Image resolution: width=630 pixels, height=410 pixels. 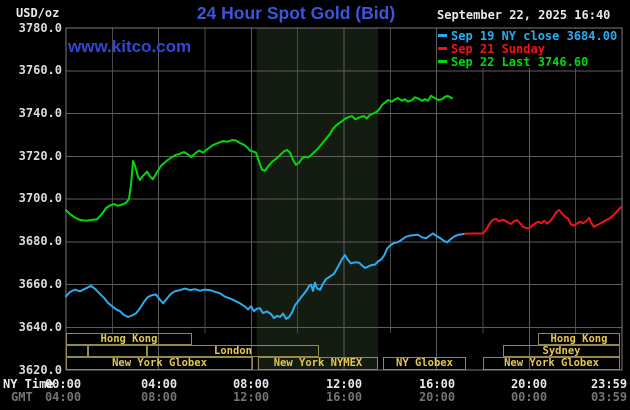 I want to click on y-tick-label: 3780.0, so click(x=40, y=28).